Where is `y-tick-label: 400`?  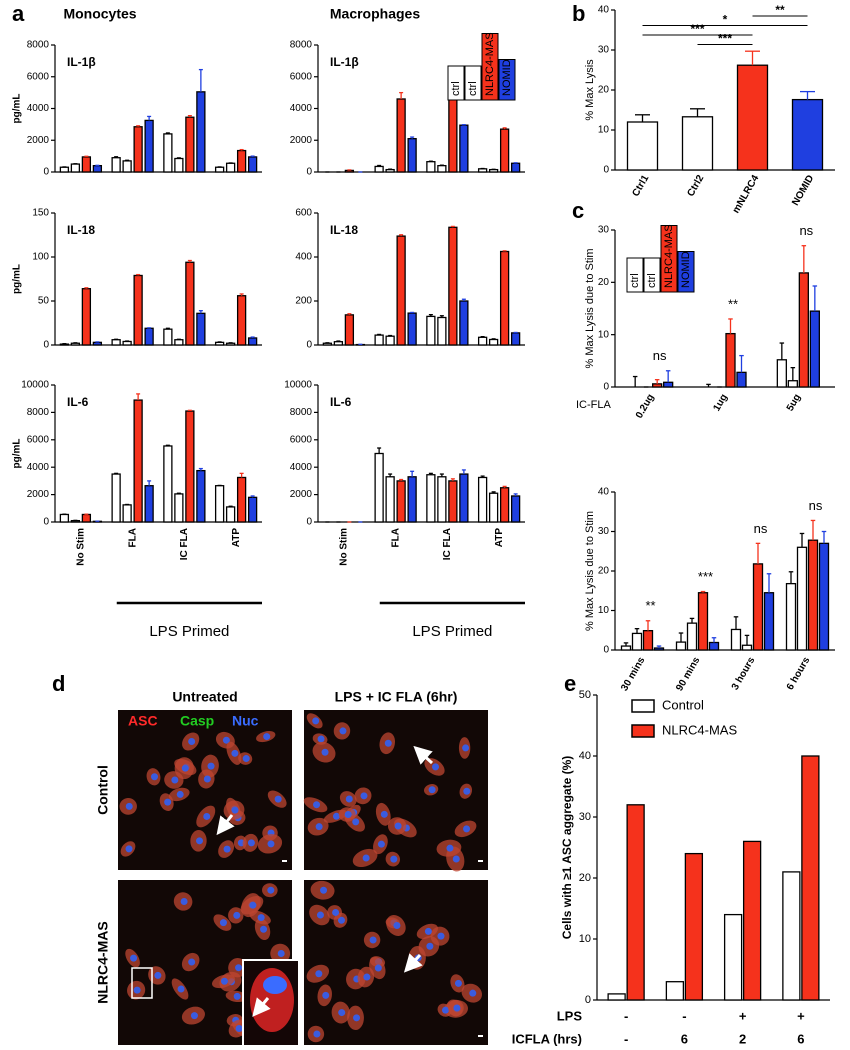
y-tick-label: 400 is located at coordinates (303, 257).